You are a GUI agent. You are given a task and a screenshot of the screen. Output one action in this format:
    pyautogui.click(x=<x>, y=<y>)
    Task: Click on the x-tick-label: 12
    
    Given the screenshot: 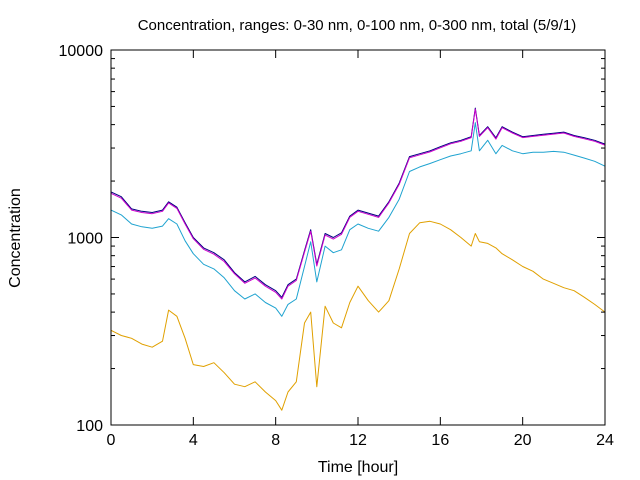 What is the action you would take?
    pyautogui.click(x=358, y=440)
    